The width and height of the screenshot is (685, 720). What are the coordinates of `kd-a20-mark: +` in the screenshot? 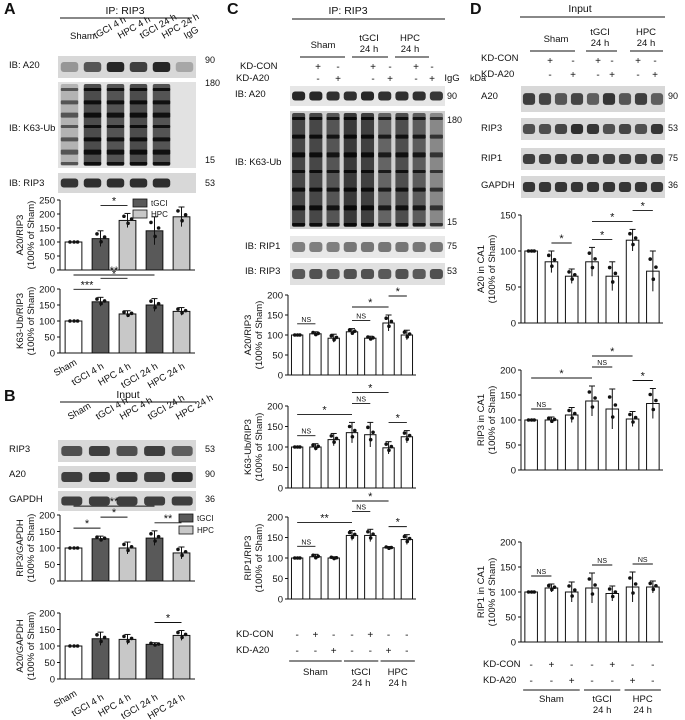 It's located at (432, 79).